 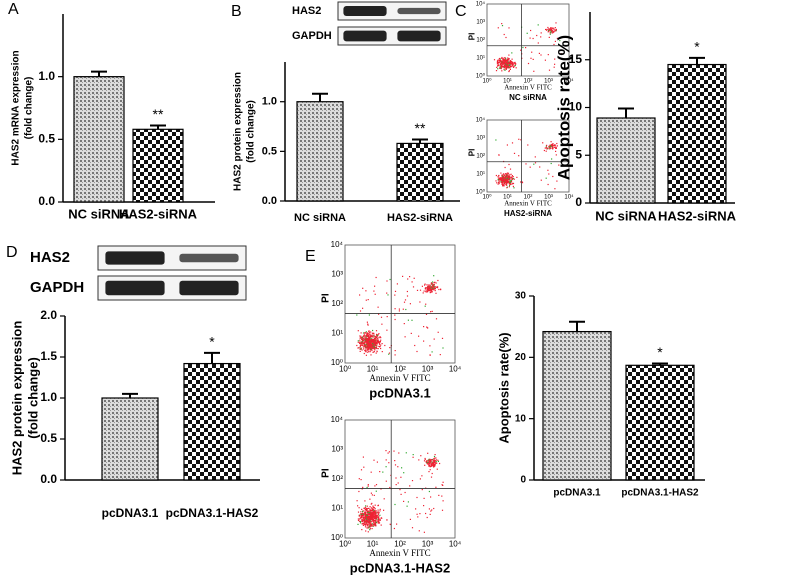 What do you see at coordinates (48, 356) in the screenshot?
I see `y-tick-label: 1.5` at bounding box center [48, 356].